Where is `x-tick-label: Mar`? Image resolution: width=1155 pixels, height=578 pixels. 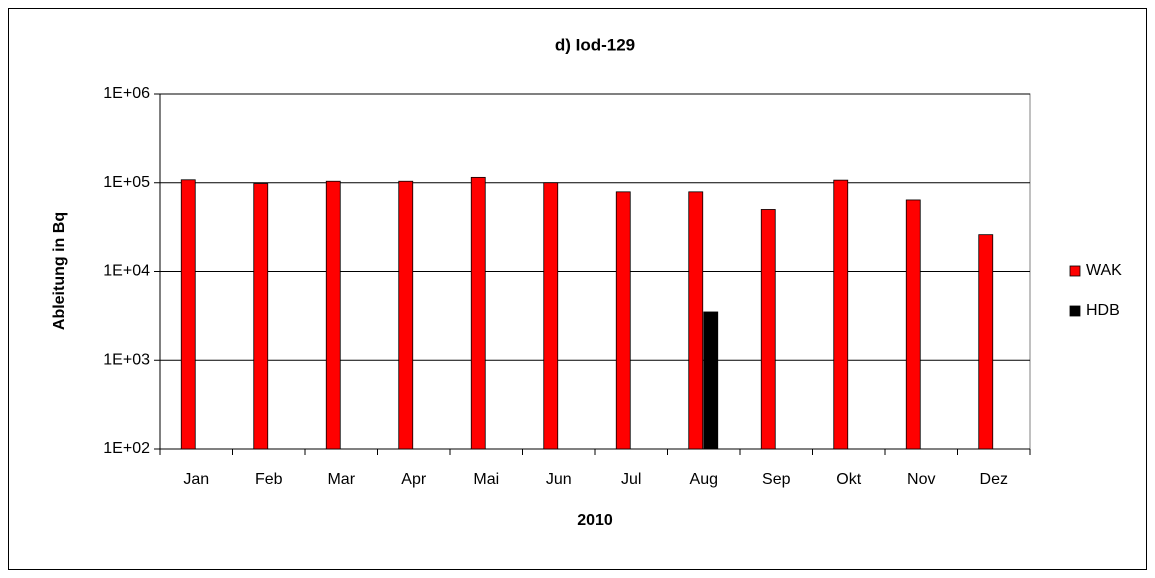
x-tick-label: Mar is located at coordinates (341, 479).